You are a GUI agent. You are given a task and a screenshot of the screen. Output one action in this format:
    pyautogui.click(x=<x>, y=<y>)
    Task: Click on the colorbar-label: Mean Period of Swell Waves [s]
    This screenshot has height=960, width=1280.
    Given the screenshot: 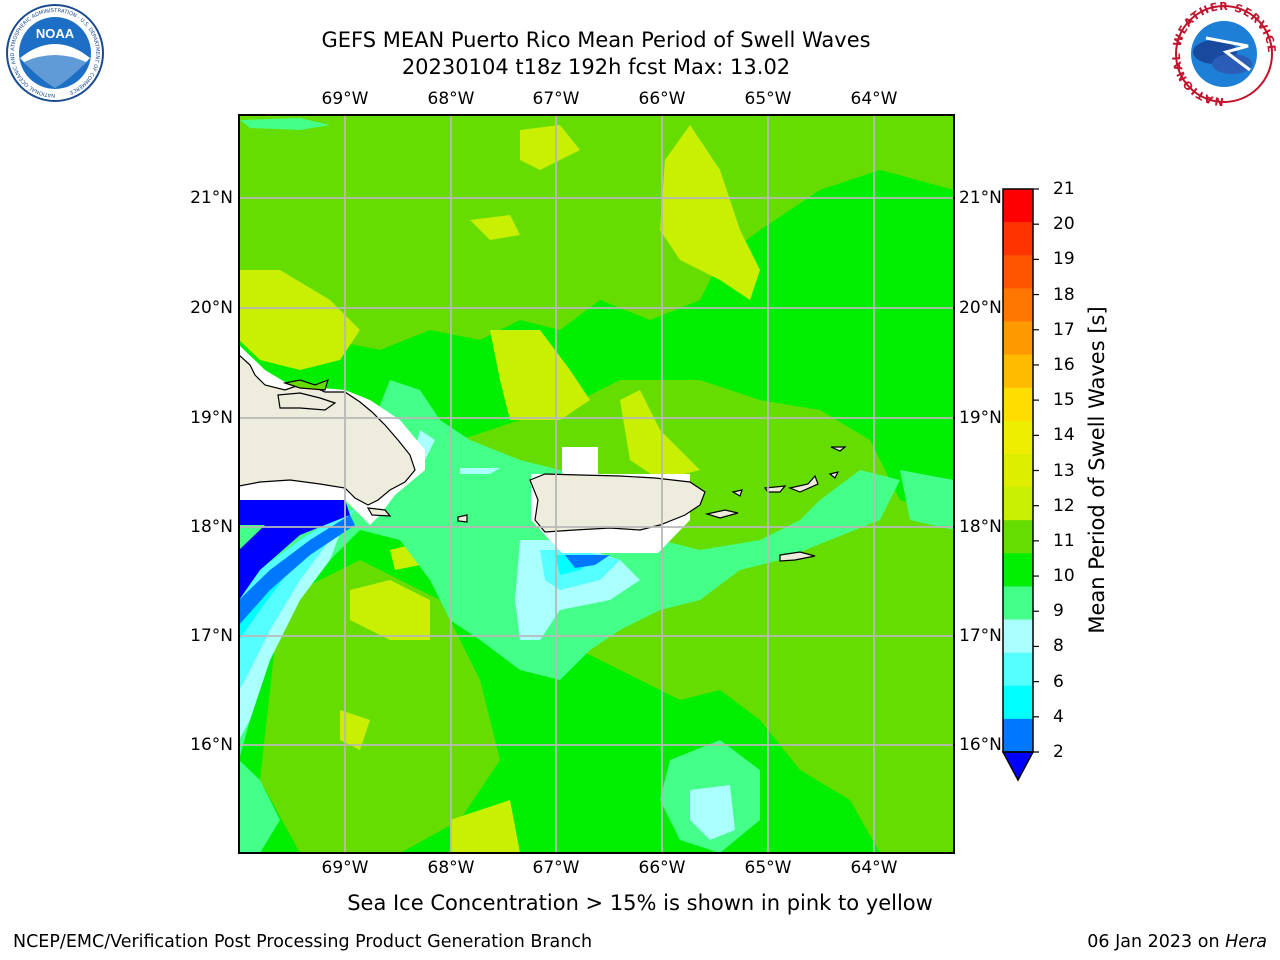 What is the action you would take?
    pyautogui.click(x=1097, y=470)
    